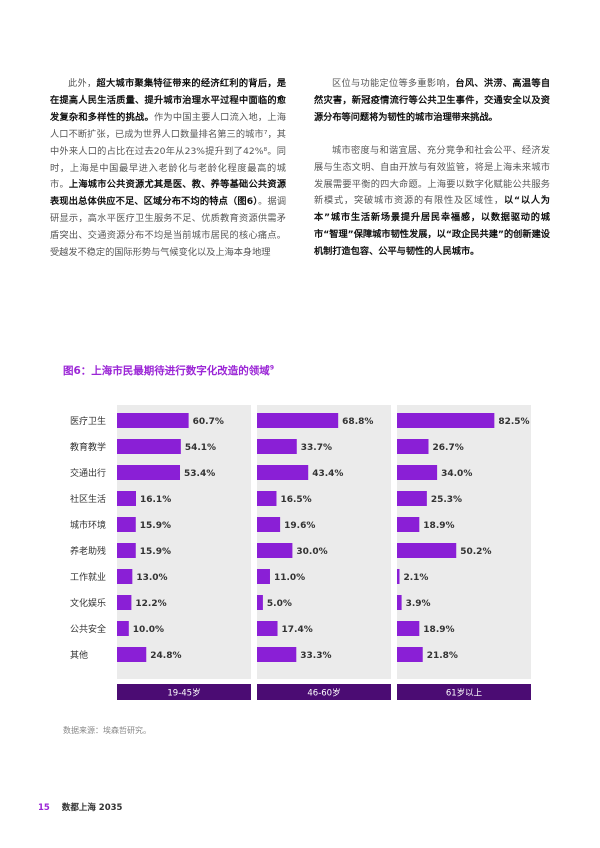  I want to click on age-group-label: 61岁以上, so click(464, 693).